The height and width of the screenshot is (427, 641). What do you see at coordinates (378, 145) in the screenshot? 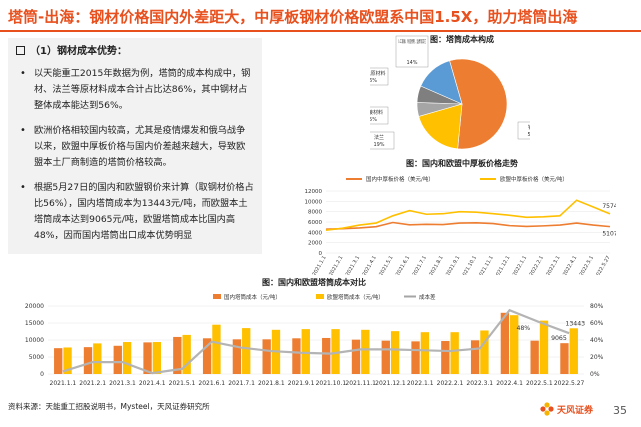
I see `pie-slice-value: 19%` at bounding box center [378, 145].